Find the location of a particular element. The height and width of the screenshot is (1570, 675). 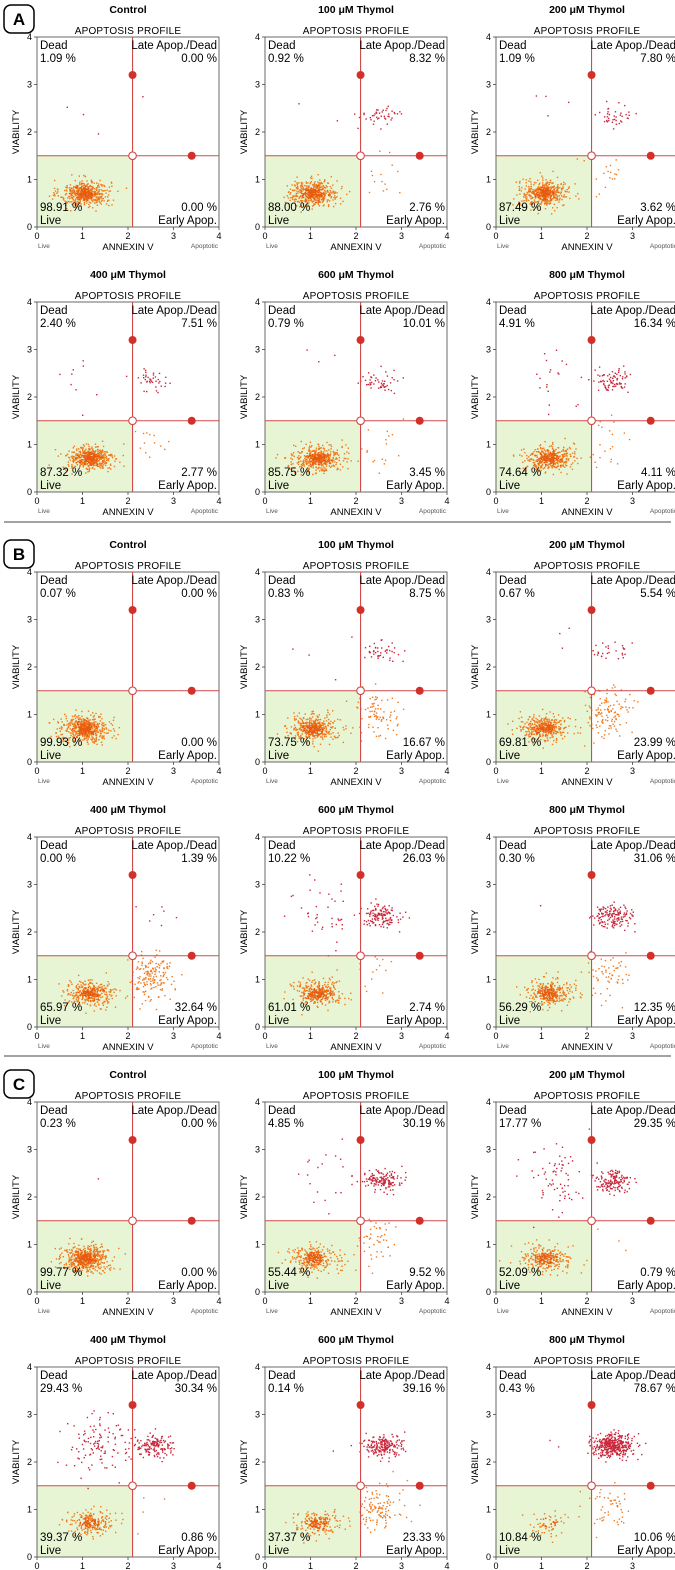

y-tick-label: 1 is located at coordinates (29, 180).